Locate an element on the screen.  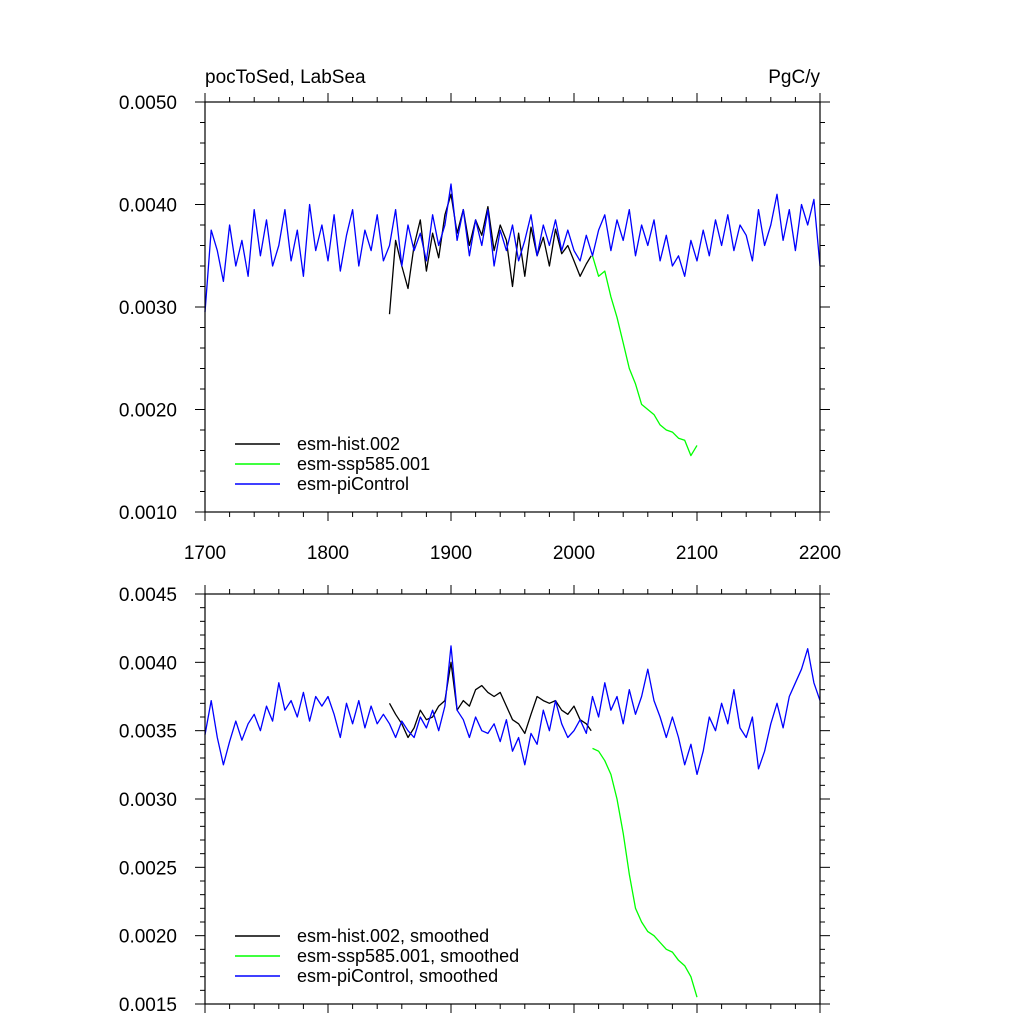
legend-label: esm-hist.002 is located at coordinates (348, 444).